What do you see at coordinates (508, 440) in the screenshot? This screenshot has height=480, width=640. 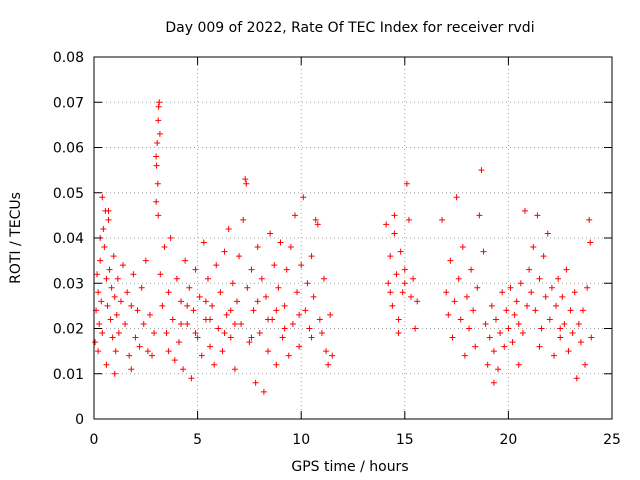 I see `x-tick-label: 20` at bounding box center [508, 440].